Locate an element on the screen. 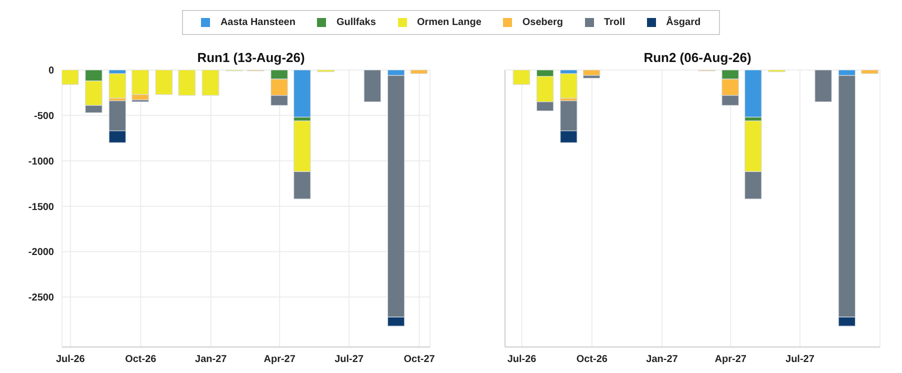 This screenshot has height=373, width=902. legend-label: Oseberg is located at coordinates (542, 22).